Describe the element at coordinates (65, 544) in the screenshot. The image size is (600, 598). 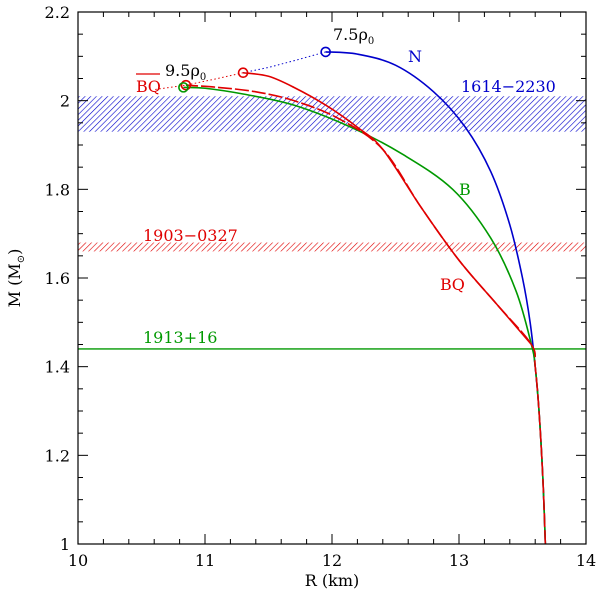
I see `y-tick-label: 1` at that location.